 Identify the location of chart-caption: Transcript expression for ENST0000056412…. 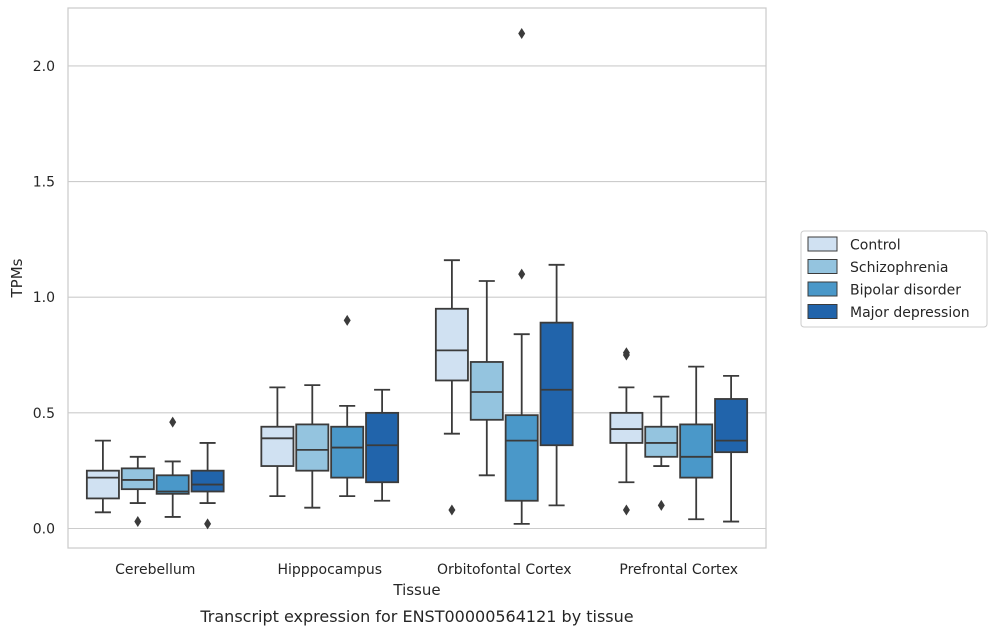
(416, 616).